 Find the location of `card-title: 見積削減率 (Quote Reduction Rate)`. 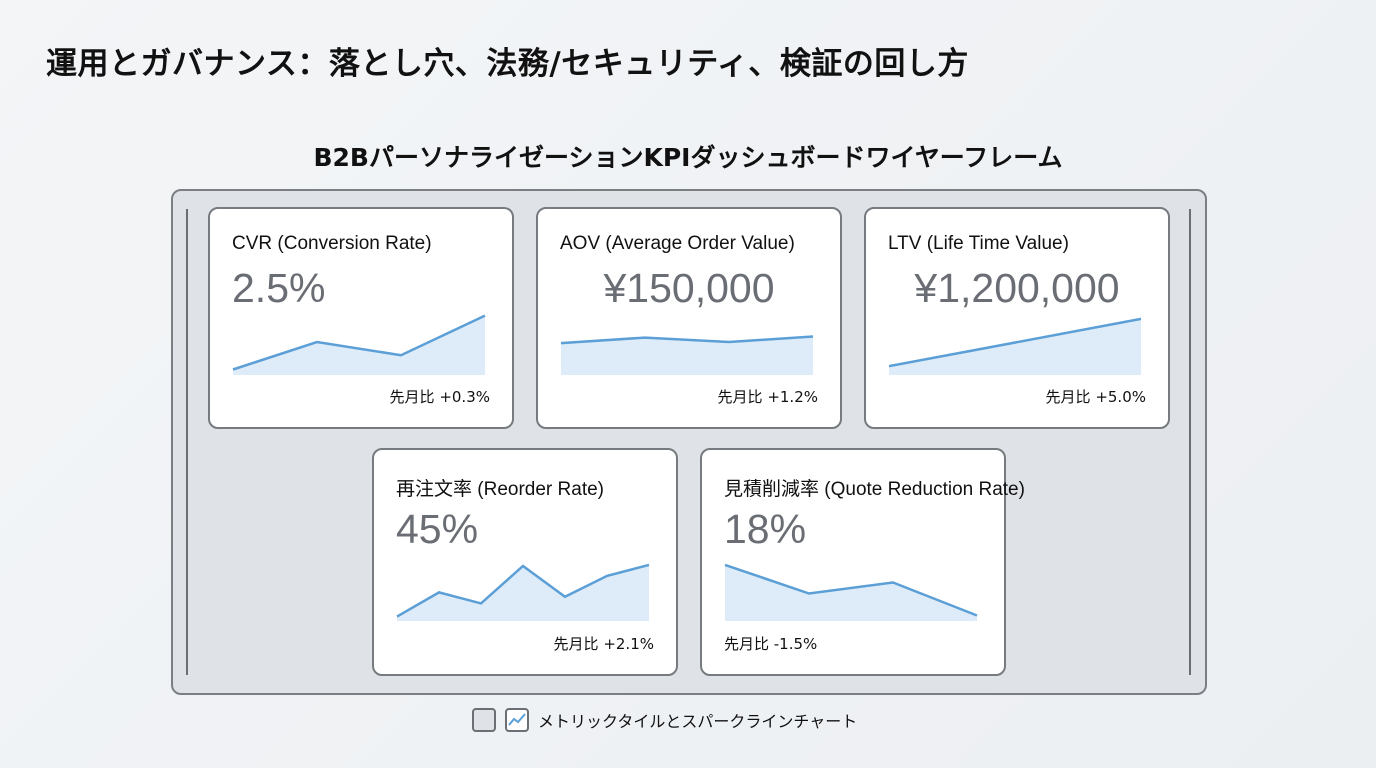

card-title: 見積削減率 (Quote Reduction Rate) is located at coordinates (874, 489).